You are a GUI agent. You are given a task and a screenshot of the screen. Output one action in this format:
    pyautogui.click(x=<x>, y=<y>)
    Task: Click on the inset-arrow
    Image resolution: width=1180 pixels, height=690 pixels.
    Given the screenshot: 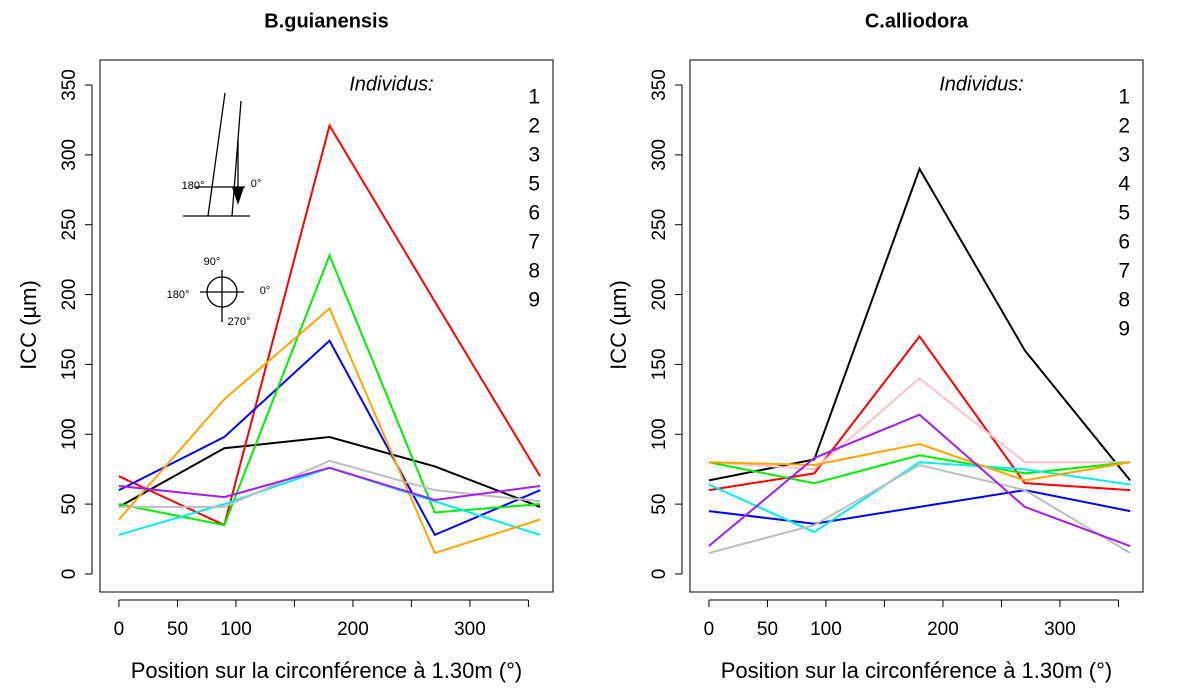 What is the action you would take?
    pyautogui.click(x=238, y=196)
    